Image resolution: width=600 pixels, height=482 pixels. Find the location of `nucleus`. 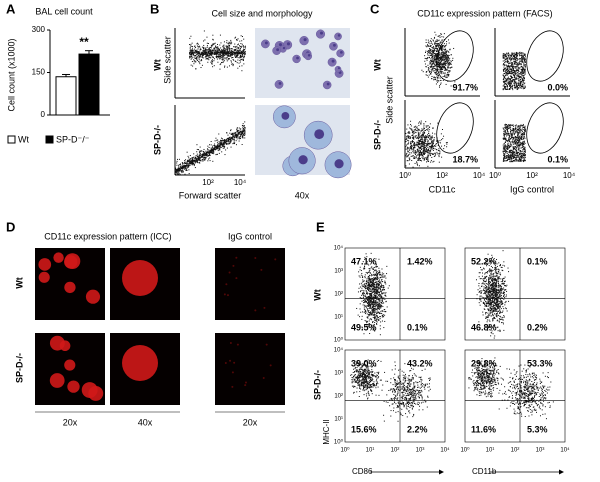

nucleus is located at coordinates (339, 68).